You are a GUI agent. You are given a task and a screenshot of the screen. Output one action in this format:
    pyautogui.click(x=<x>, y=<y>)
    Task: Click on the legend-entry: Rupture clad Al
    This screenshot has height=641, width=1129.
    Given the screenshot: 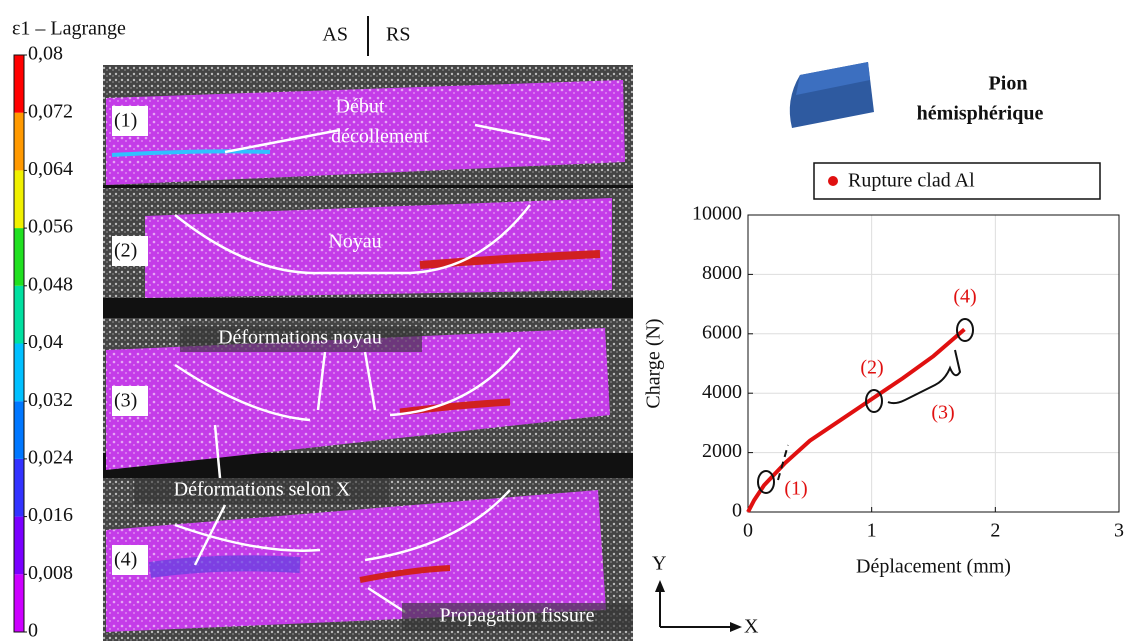 What is the action you would take?
    pyautogui.click(x=911, y=181)
    